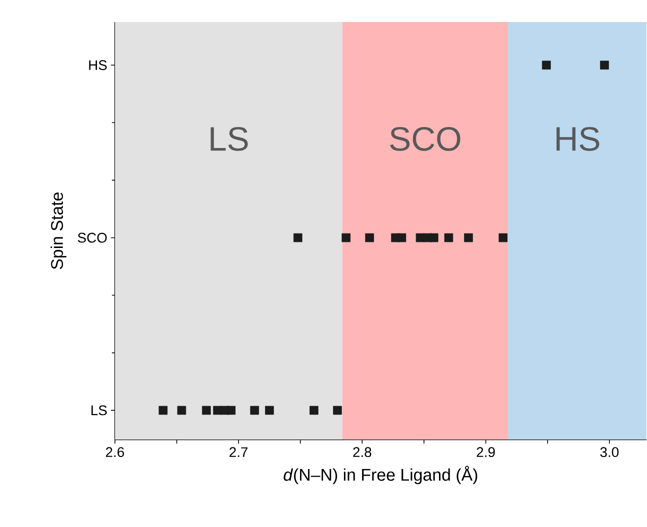  What do you see at coordinates (239, 452) in the screenshot?
I see `x-tick-label: 2.7` at bounding box center [239, 452].